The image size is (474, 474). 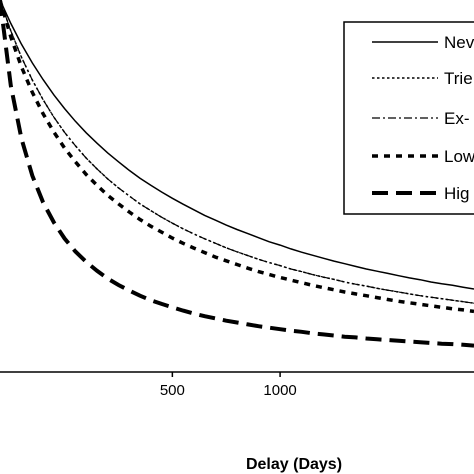 I want to click on x-ticks: 500 1000, so click(x=228, y=385).